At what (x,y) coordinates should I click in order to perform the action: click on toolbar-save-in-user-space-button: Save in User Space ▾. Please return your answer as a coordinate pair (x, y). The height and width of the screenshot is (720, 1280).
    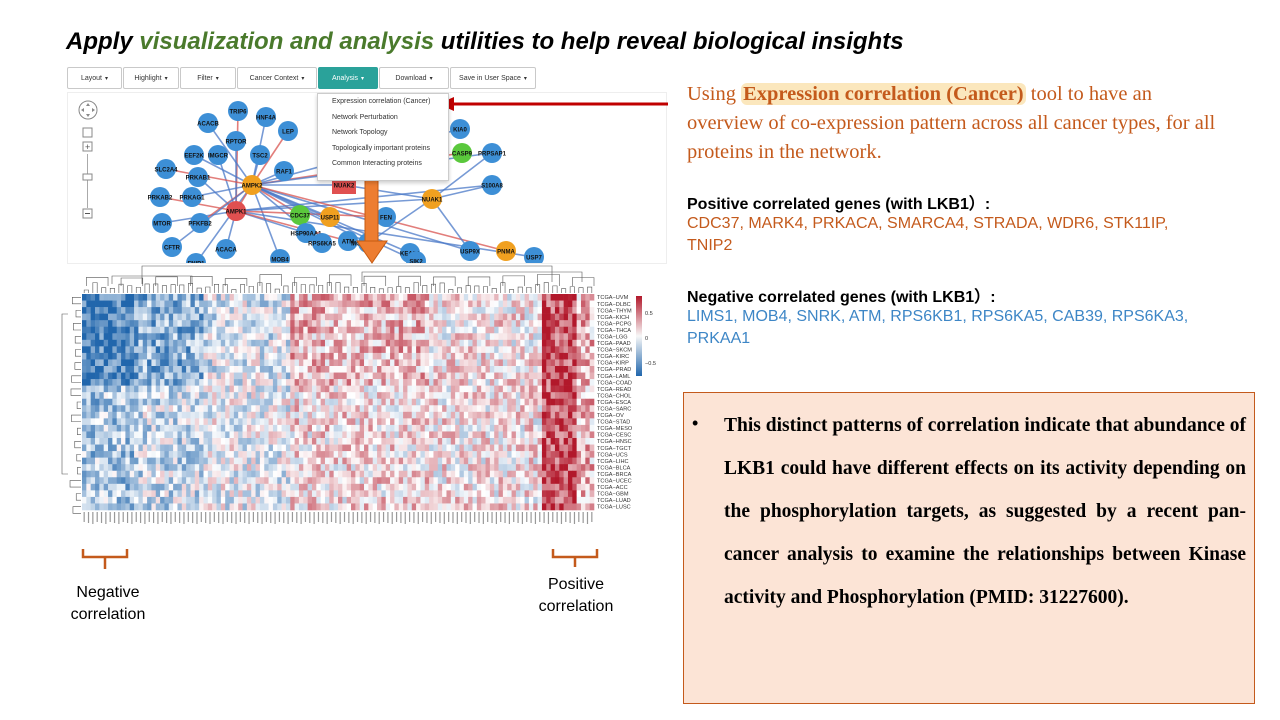
    Looking at the image, I should click on (493, 78).